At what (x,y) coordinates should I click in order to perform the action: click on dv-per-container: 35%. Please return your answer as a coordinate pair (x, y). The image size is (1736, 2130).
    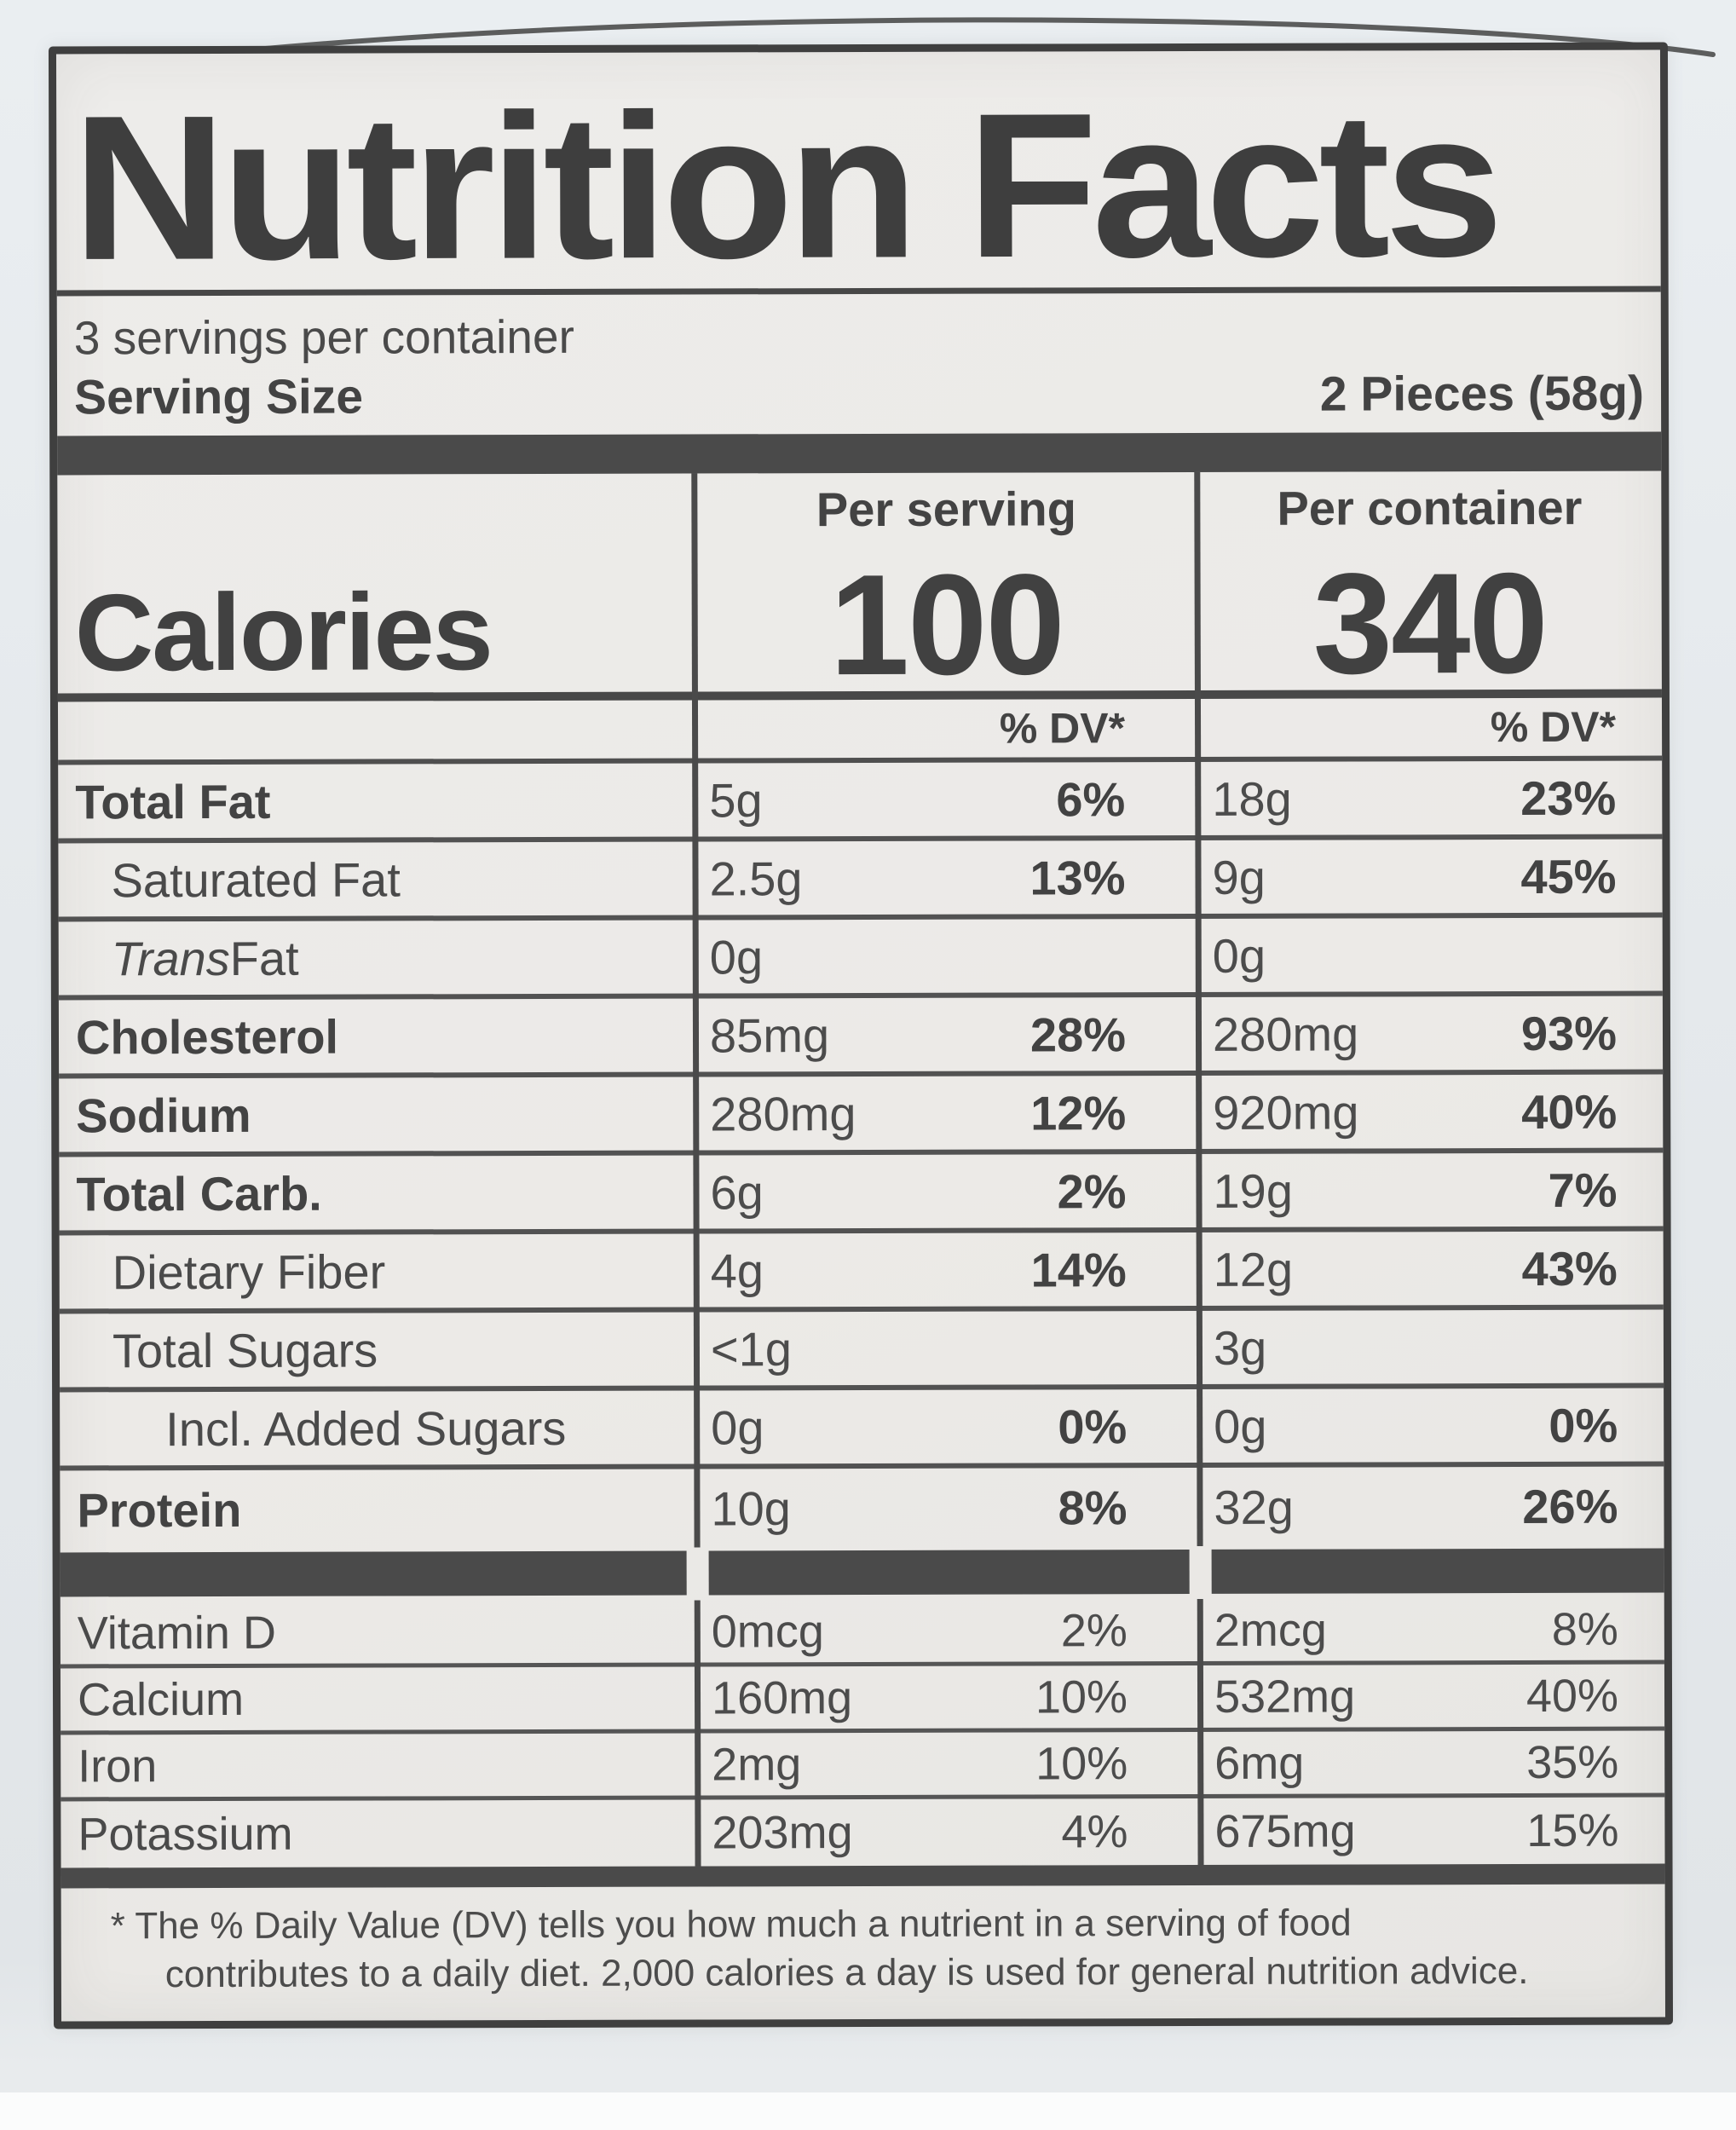
    Looking at the image, I should click on (1572, 1762).